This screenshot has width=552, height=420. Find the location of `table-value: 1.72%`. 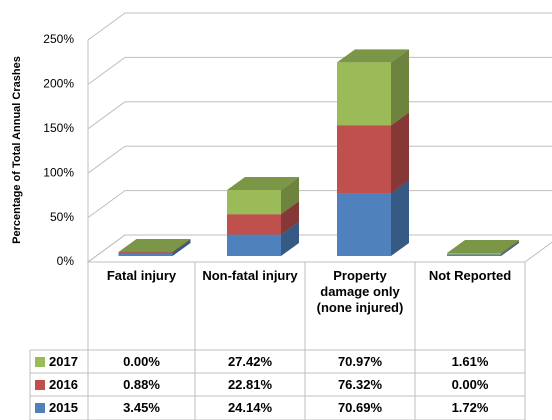

table-value: 1.72% is located at coordinates (470, 407).